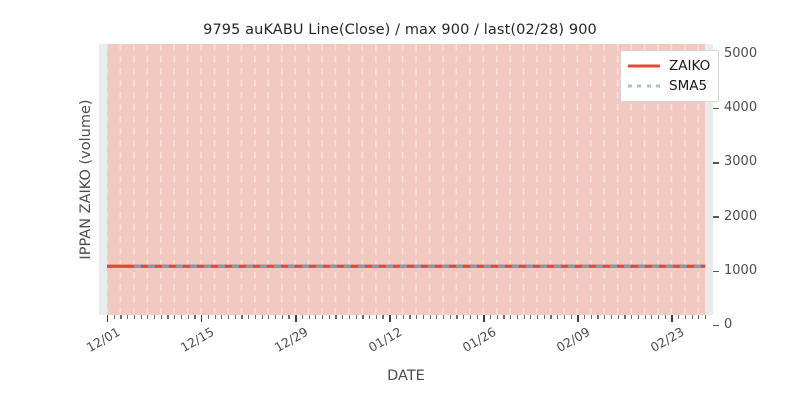 The width and height of the screenshot is (800, 400). What do you see at coordinates (385, 340) in the screenshot?
I see `x-tick-label: 01/12` at bounding box center [385, 340].